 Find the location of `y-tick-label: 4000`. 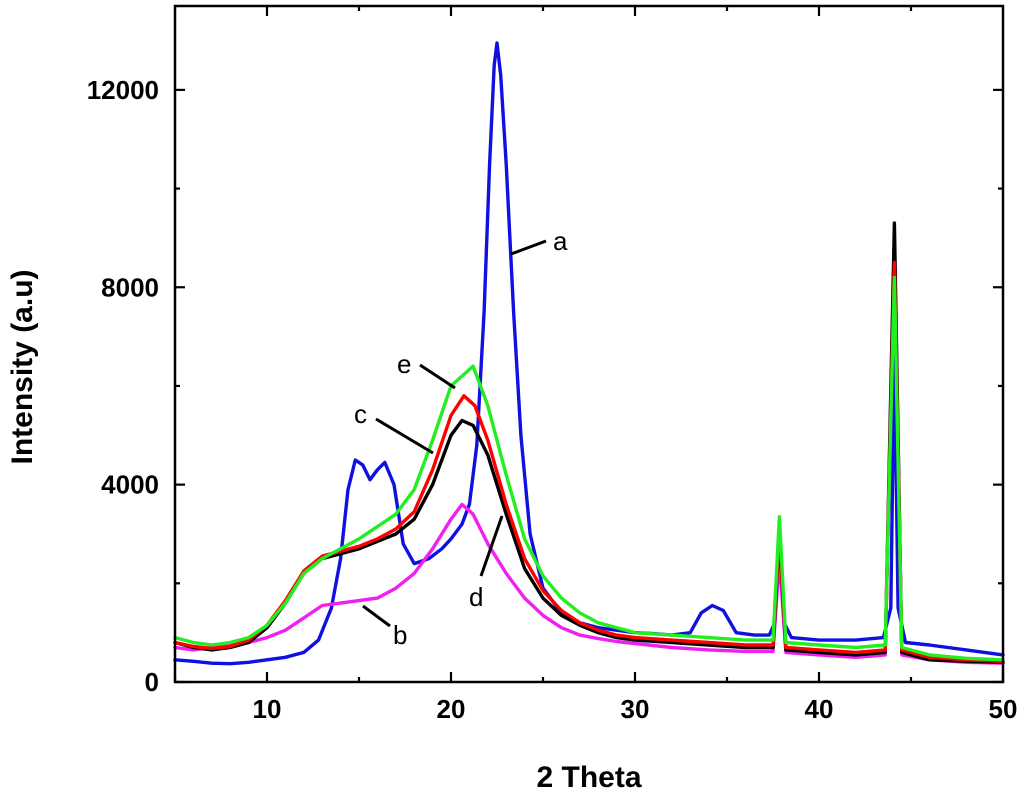

y-tick-label: 4000 is located at coordinates (130, 485).